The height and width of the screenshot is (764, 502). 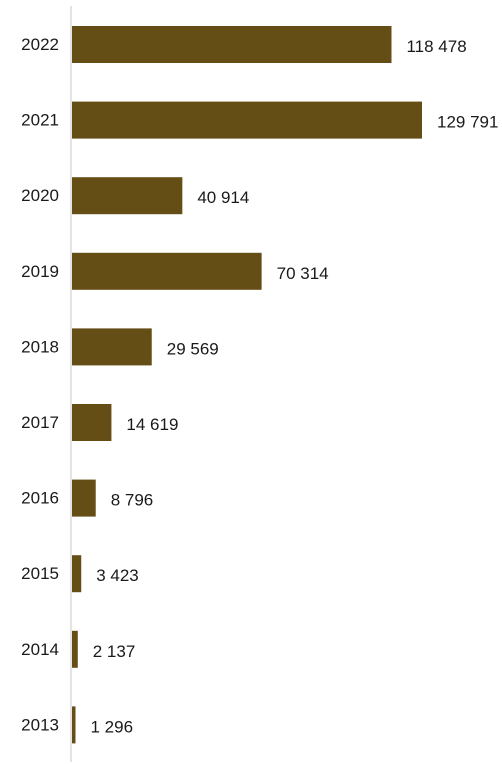 I want to click on value-label-2018: 29 569, so click(x=193, y=348).